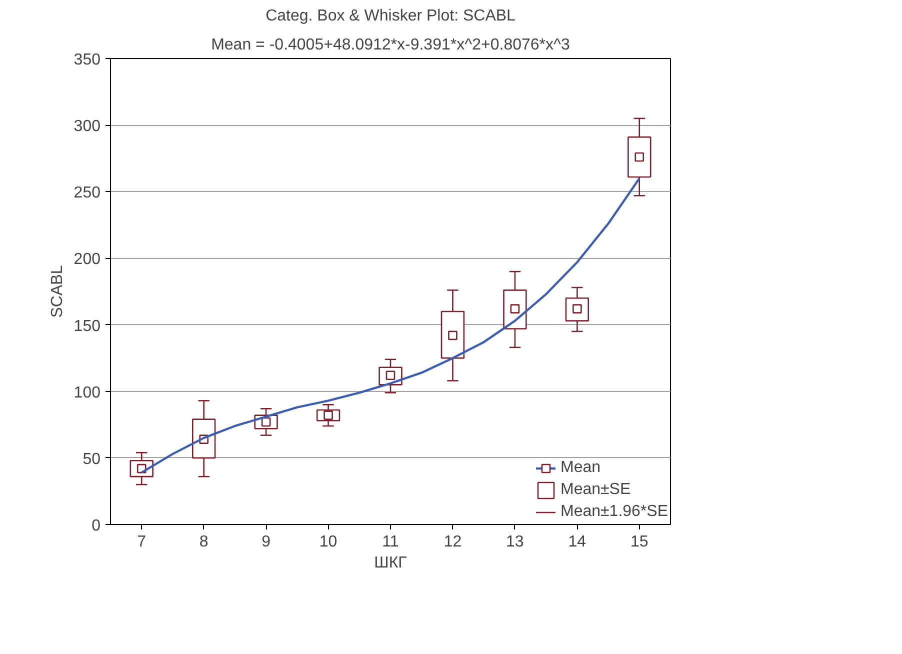  I want to click on annotation: Mean±1.96*SE, so click(614, 512).